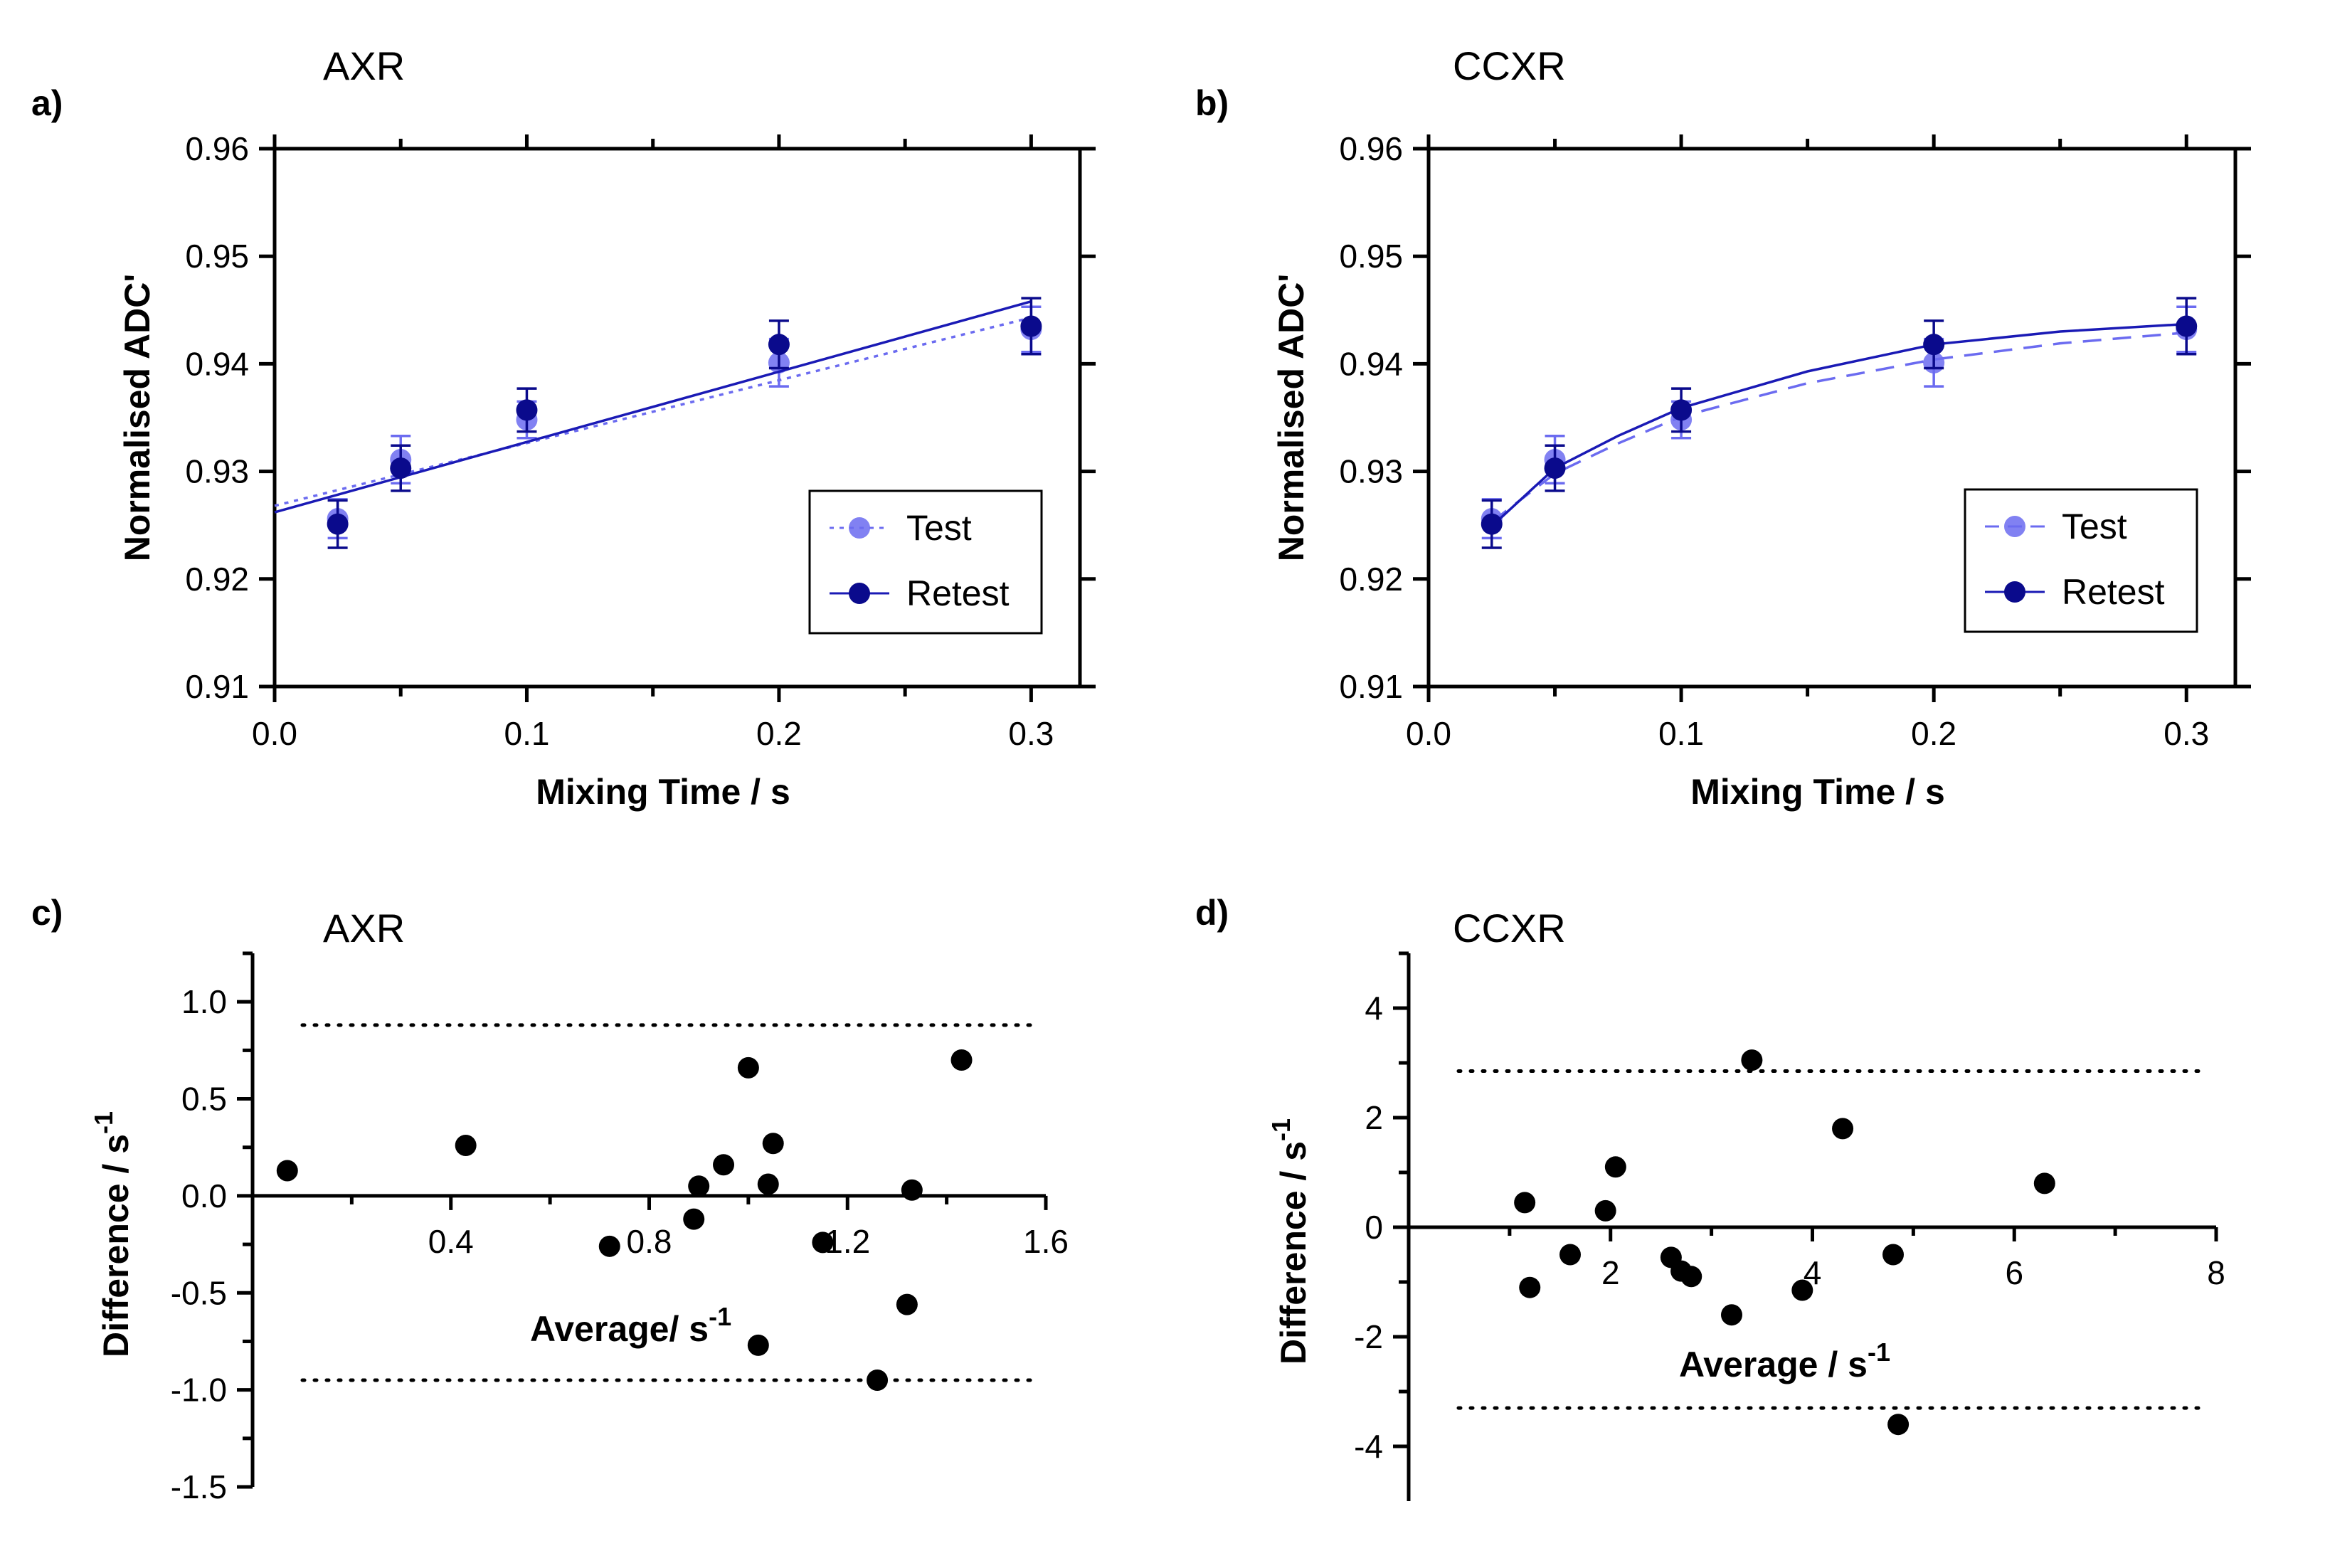 This screenshot has width=2325, height=1568. What do you see at coordinates (47, 913) in the screenshot?
I see `panel-label: c)` at bounding box center [47, 913].